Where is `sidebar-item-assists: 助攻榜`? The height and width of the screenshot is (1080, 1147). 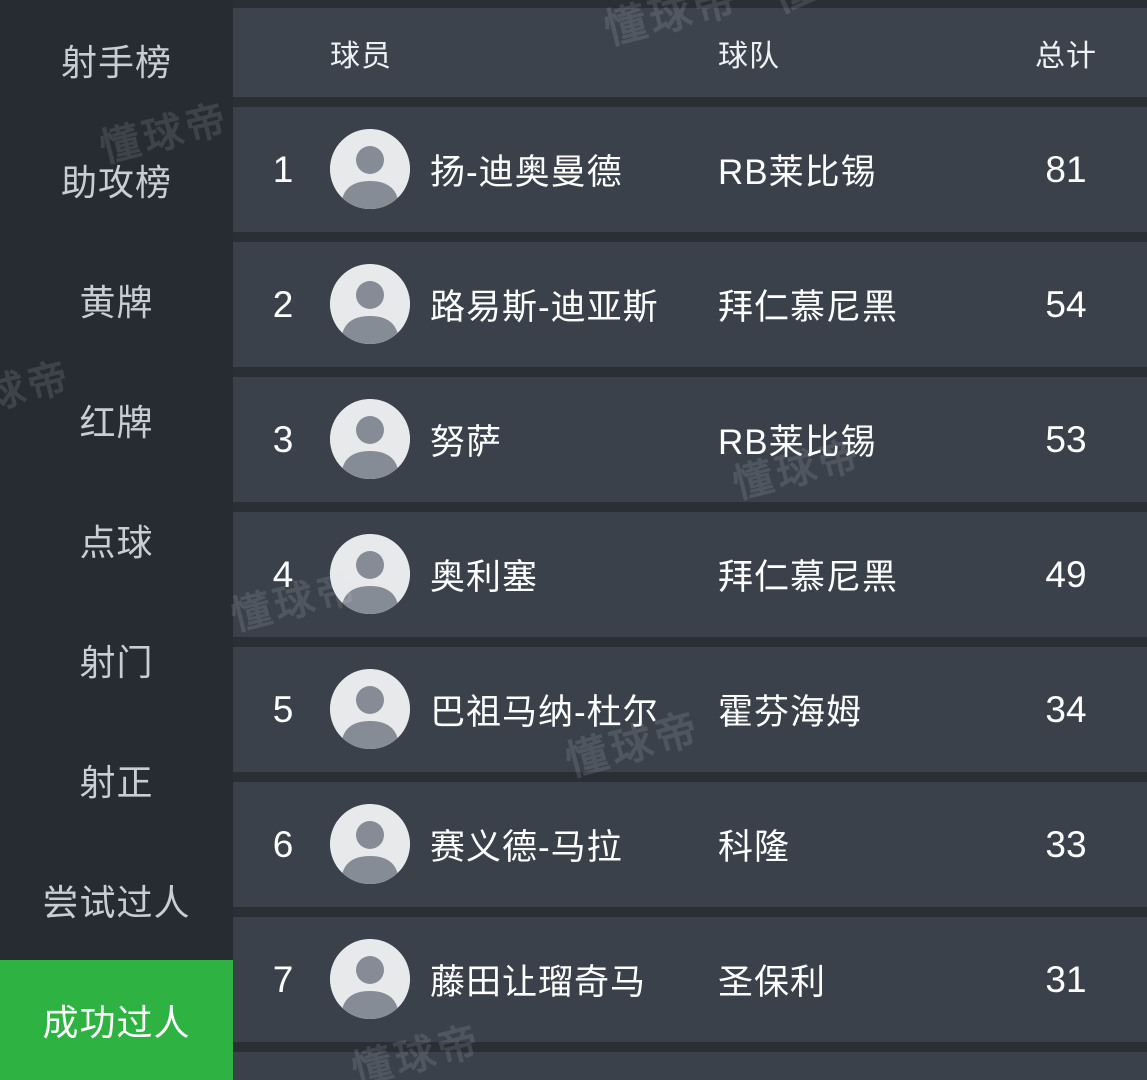 sidebar-item-assists: 助攻榜 is located at coordinates (116, 180).